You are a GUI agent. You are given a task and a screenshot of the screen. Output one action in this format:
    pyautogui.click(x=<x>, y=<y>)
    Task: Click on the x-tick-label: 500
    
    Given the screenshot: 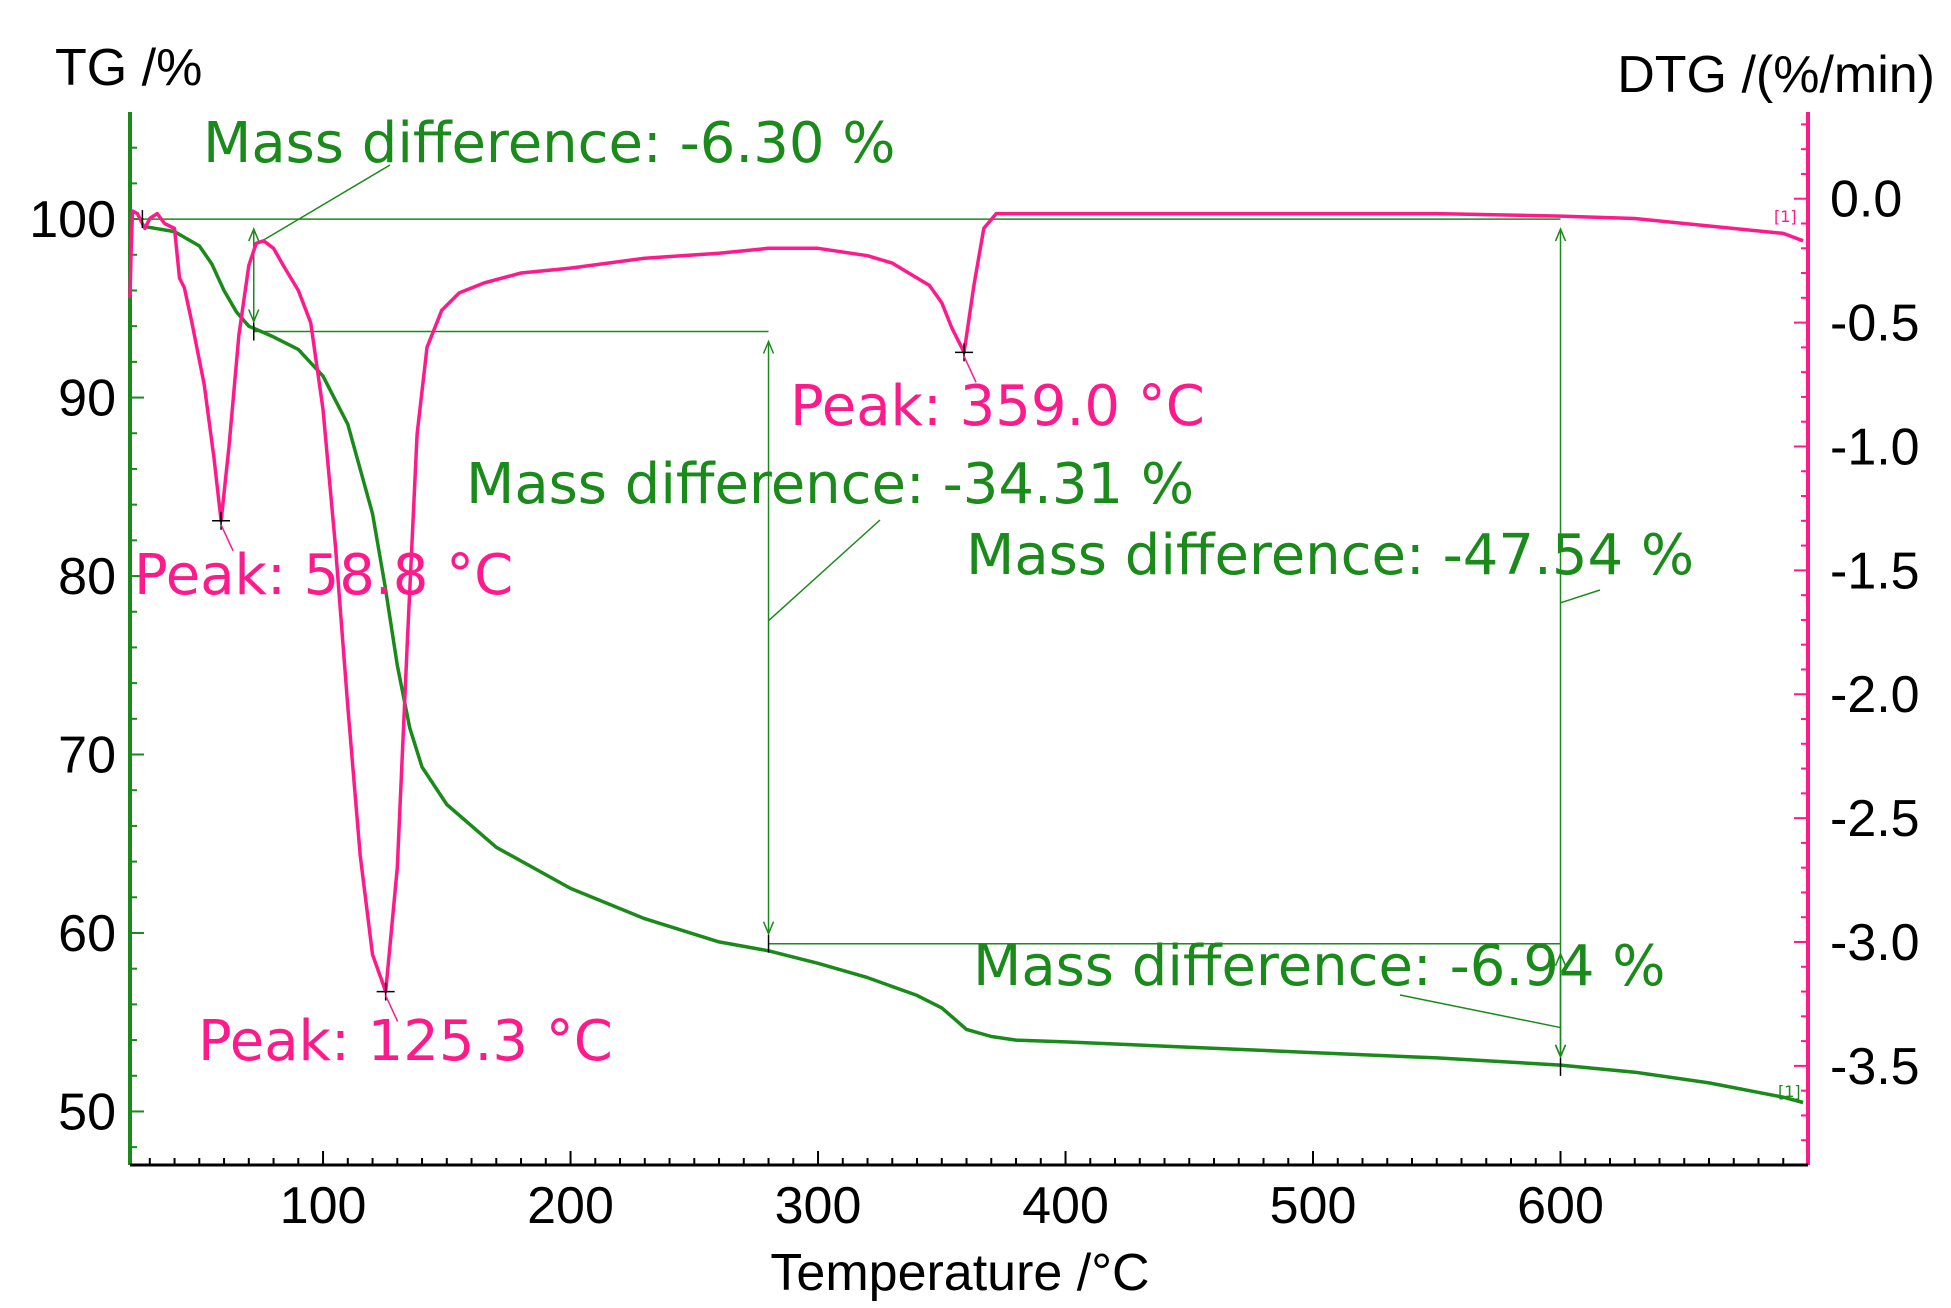 What is the action you would take?
    pyautogui.click(x=1313, y=1206)
    